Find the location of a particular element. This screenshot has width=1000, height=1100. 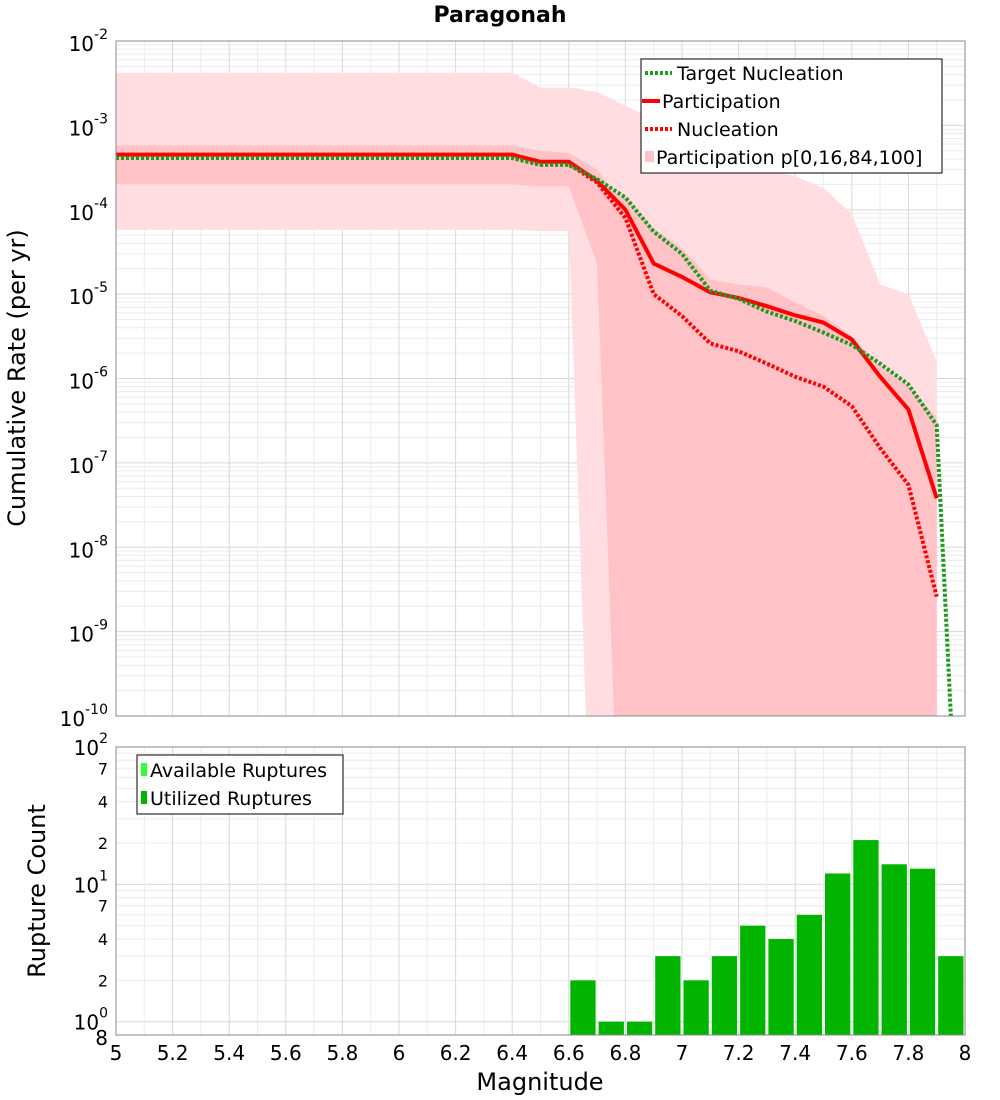

y-tick-label: 10⁻¹⁰ is located at coordinates (84, 716).